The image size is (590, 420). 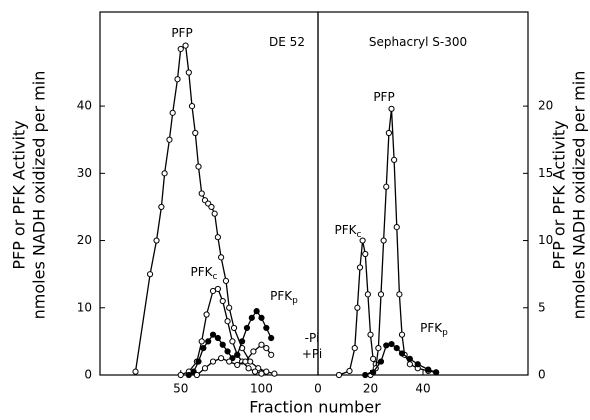 I want to click on annotation: DE 52, so click(x=287, y=42).